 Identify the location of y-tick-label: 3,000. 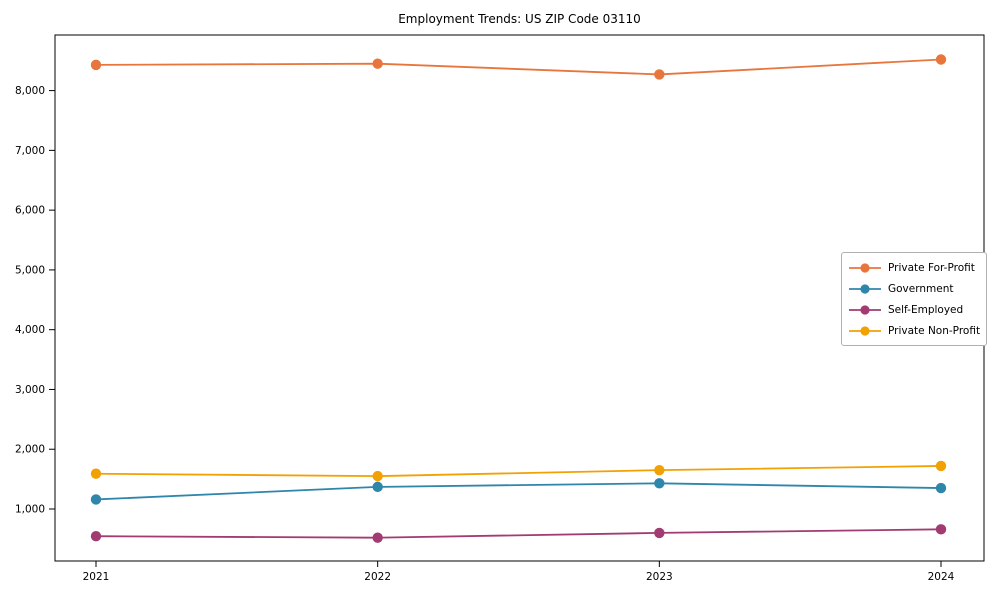
(30, 390).